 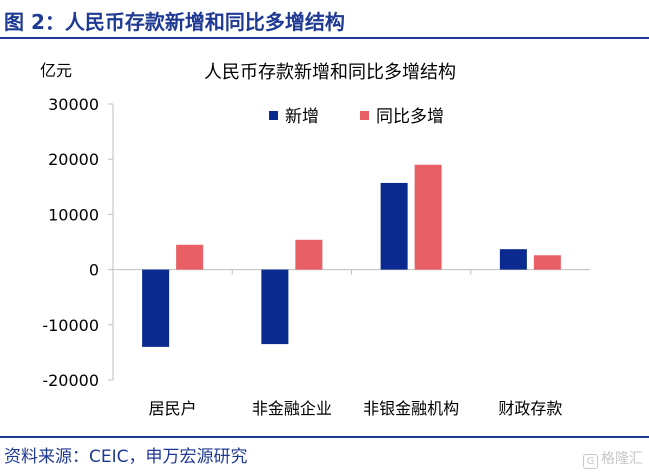 I want to click on y-tick-label: 10000, so click(x=73, y=214).